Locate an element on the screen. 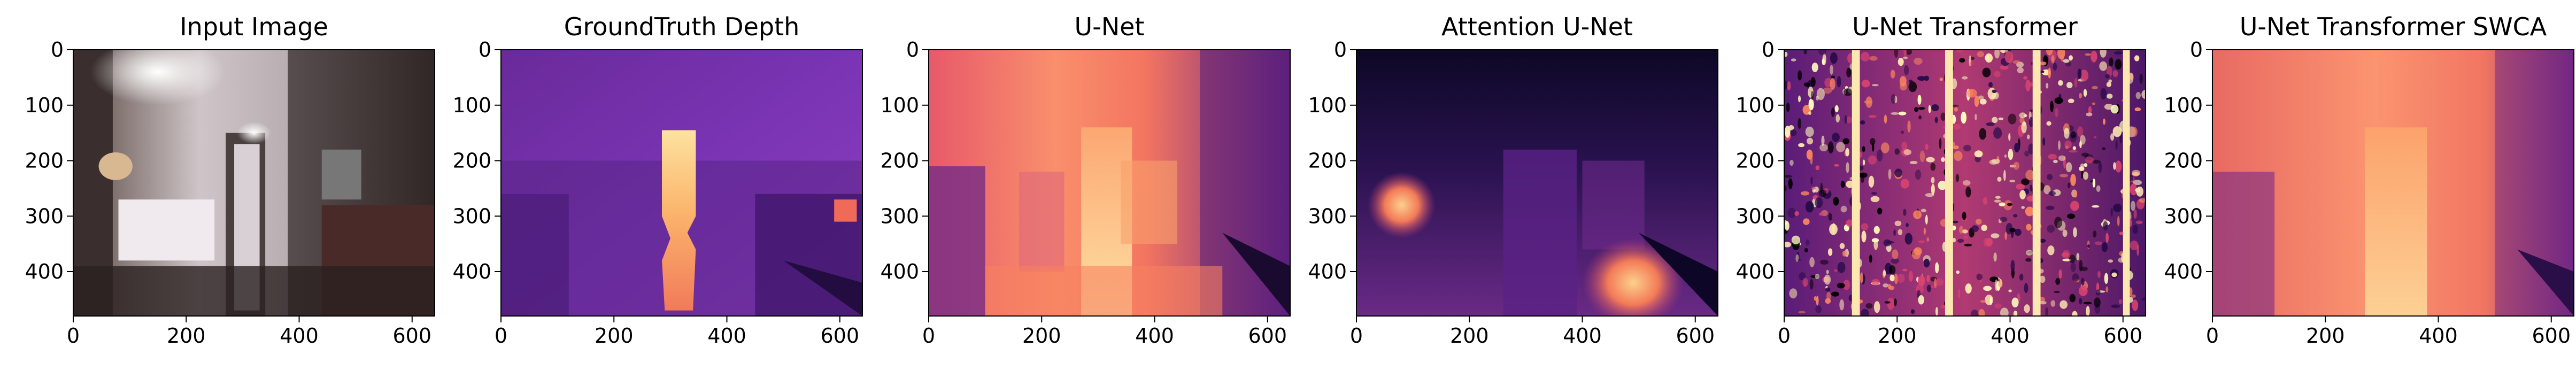 The image size is (2576, 370). image-unet-transformer is located at coordinates (1965, 183).